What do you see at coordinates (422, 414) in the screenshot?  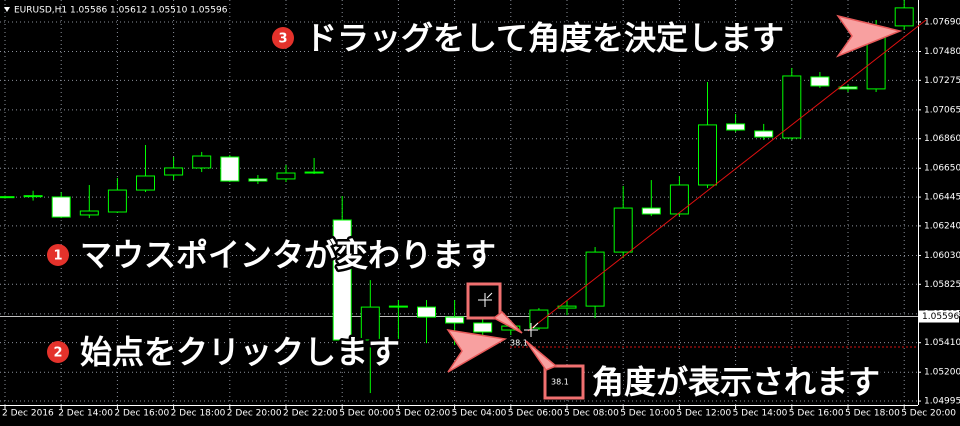 I see `x-tick-label: 5 Dec 02:00` at bounding box center [422, 414].